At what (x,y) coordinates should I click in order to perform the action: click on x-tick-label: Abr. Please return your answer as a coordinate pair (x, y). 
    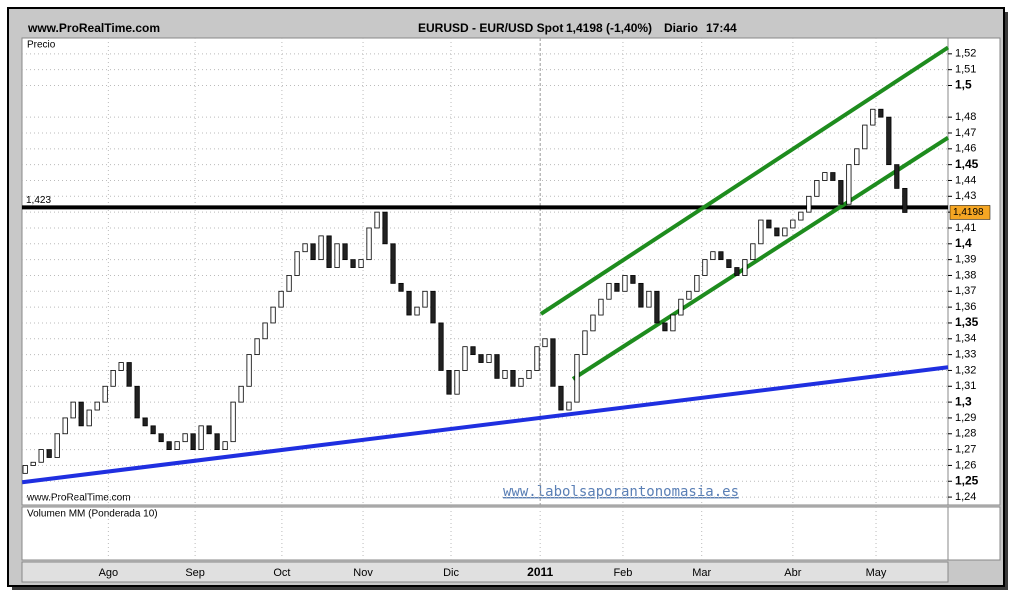
    Looking at the image, I should click on (792, 573).